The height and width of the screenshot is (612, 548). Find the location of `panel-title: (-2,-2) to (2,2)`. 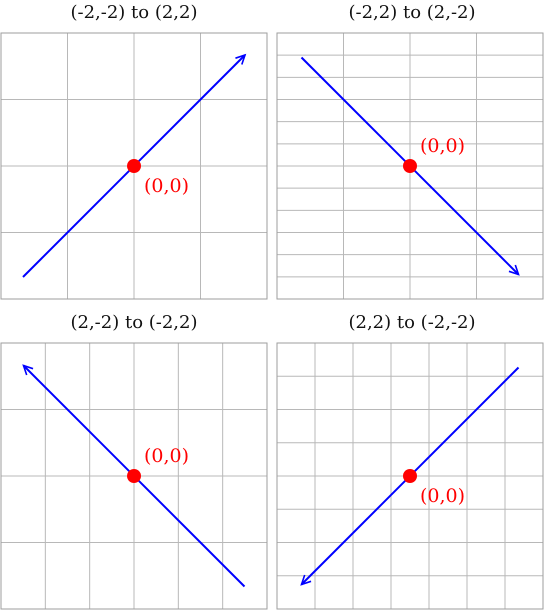

panel-title: (-2,-2) to (2,2) is located at coordinates (134, 12).